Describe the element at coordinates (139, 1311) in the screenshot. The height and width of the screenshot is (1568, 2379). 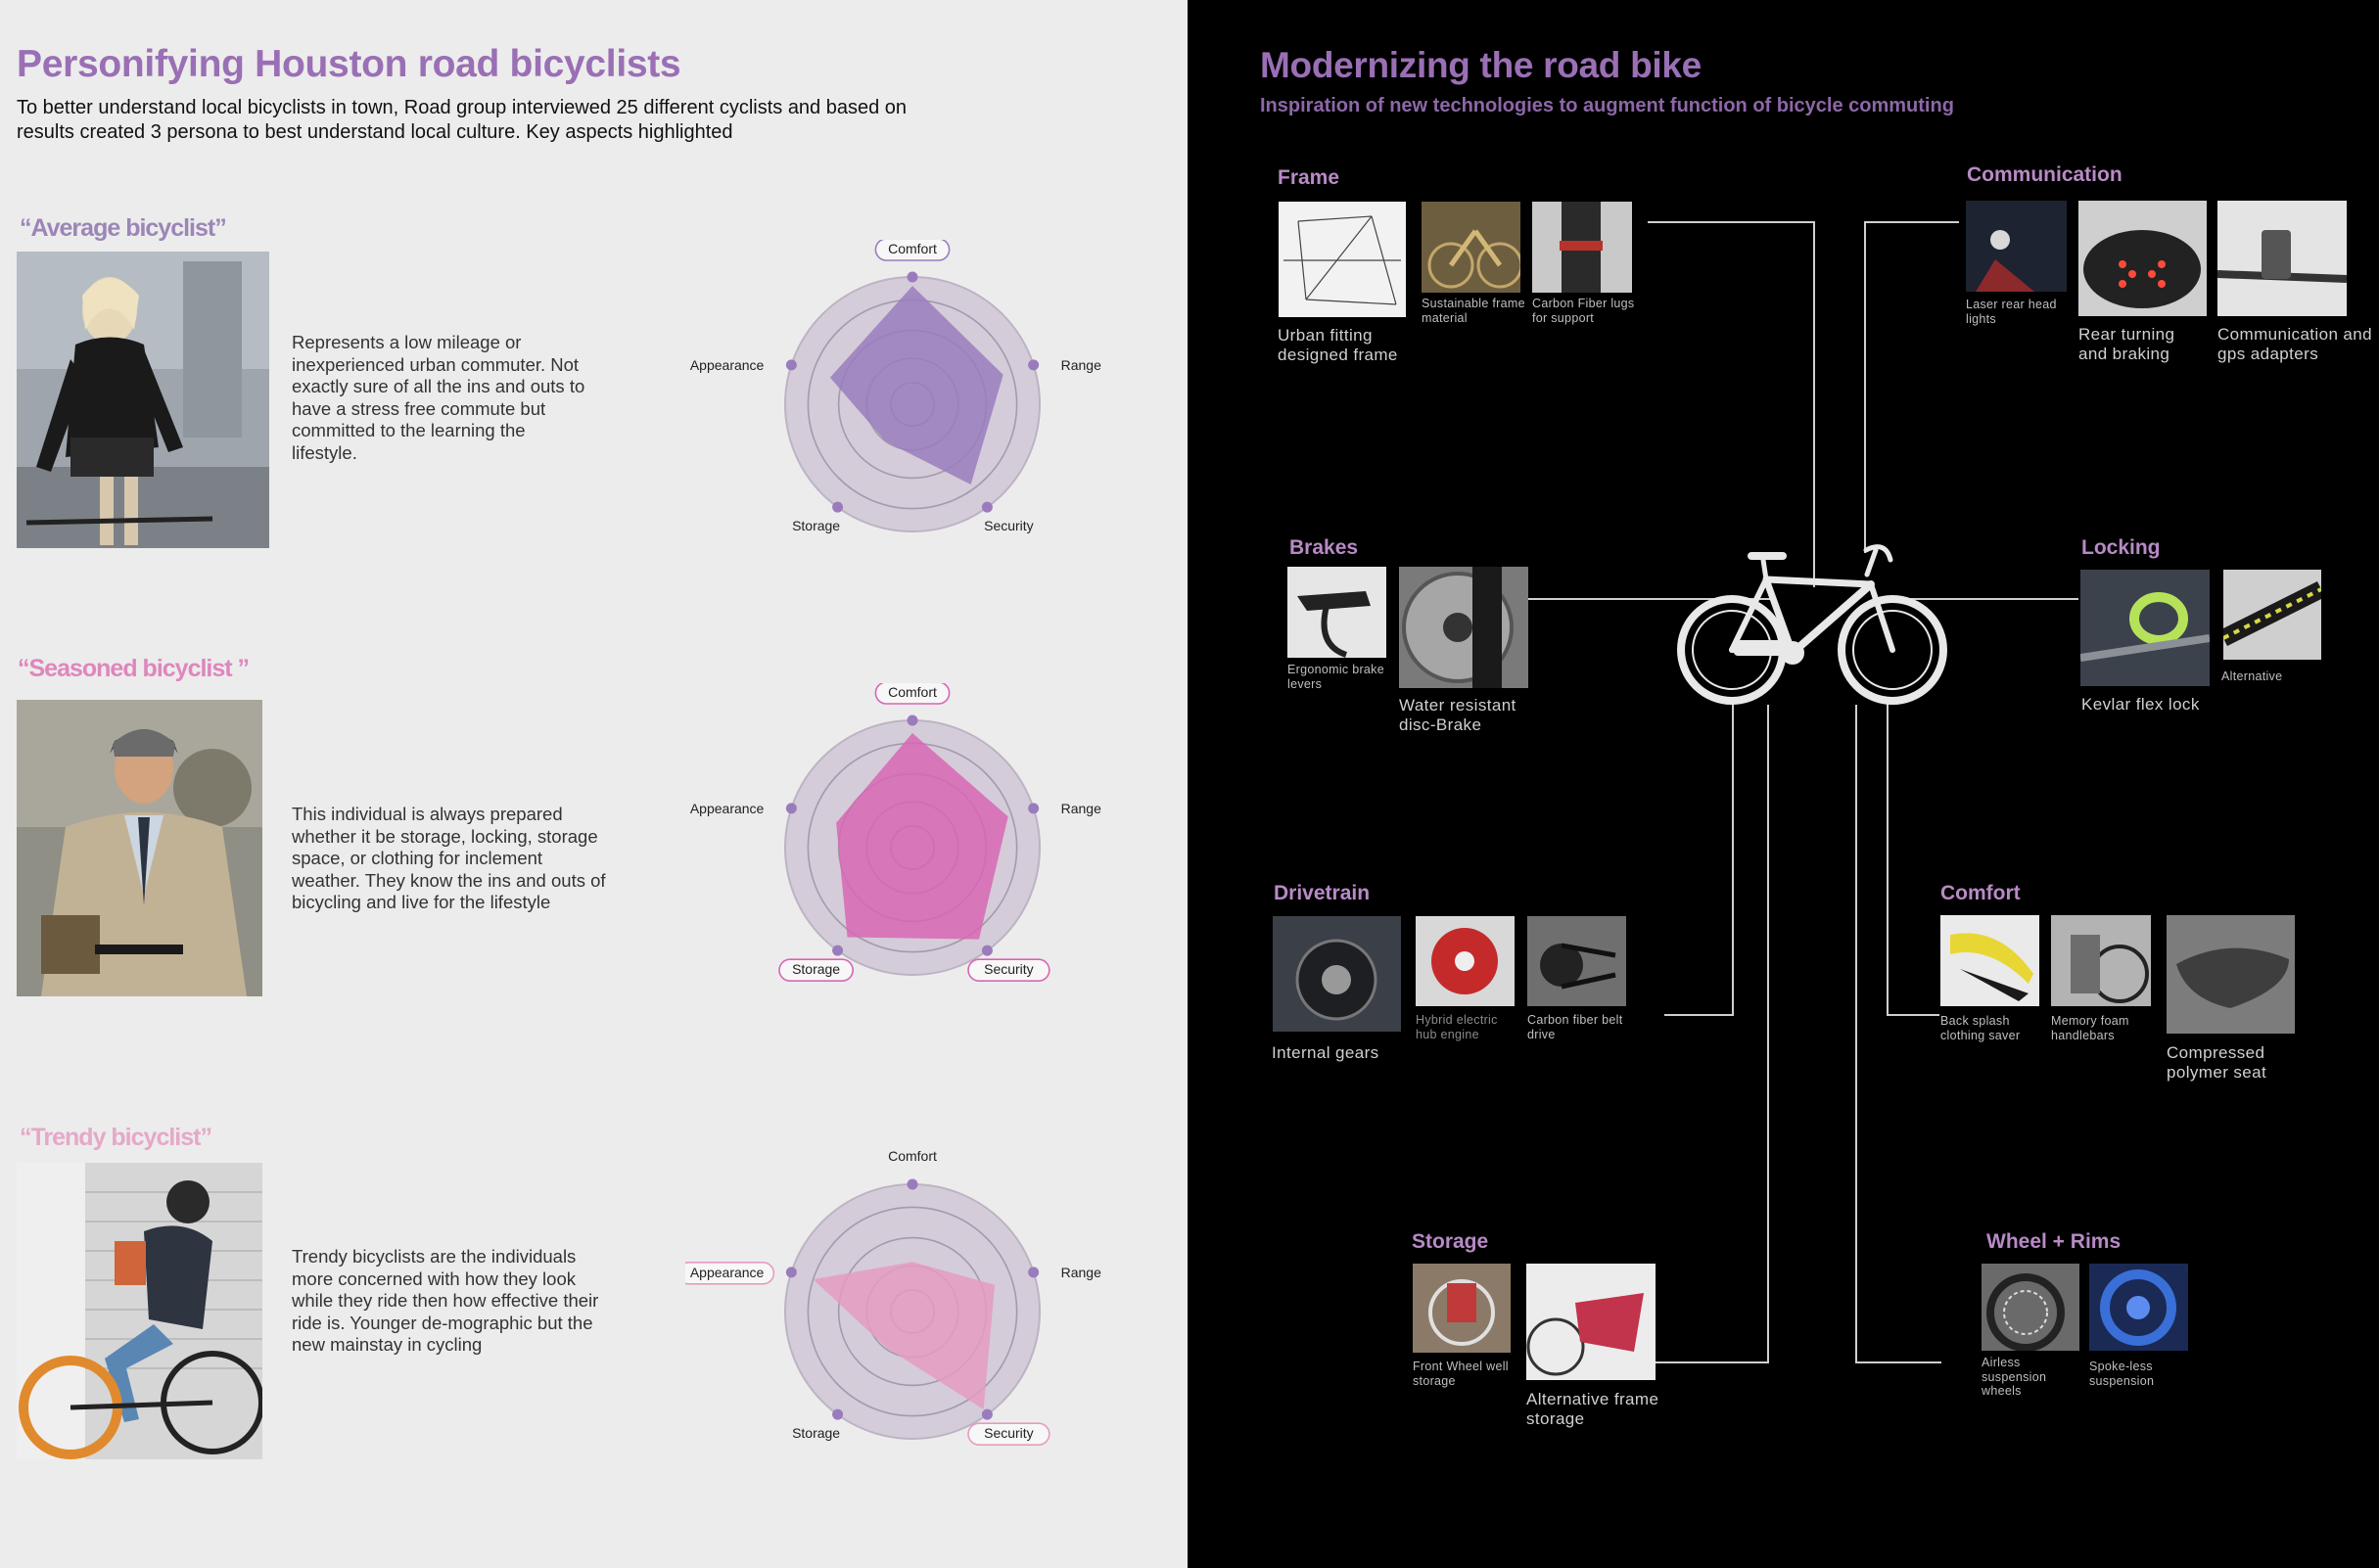
I see `persona-photo-trendy` at that location.